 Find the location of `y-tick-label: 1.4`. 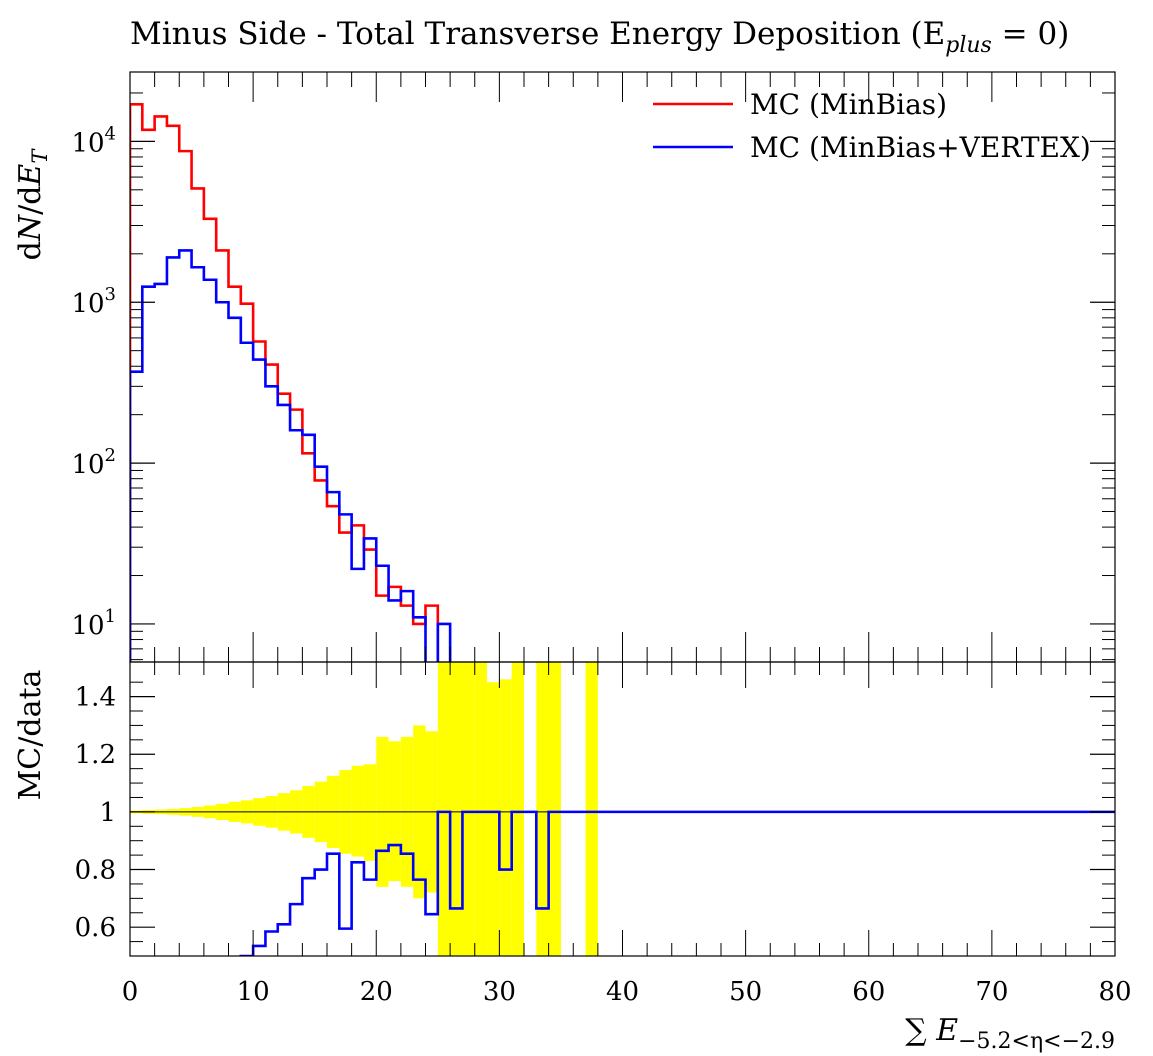

y-tick-label: 1.4 is located at coordinates (95, 698).